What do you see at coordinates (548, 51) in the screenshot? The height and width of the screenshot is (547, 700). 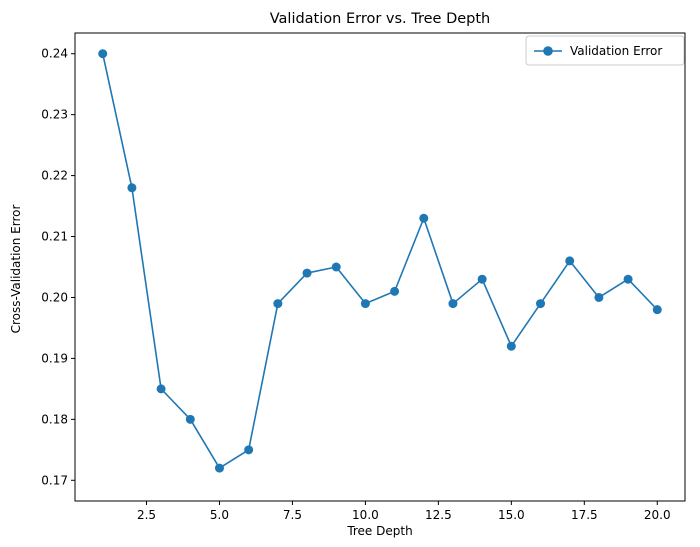 I see `legend-point-marker` at bounding box center [548, 51].